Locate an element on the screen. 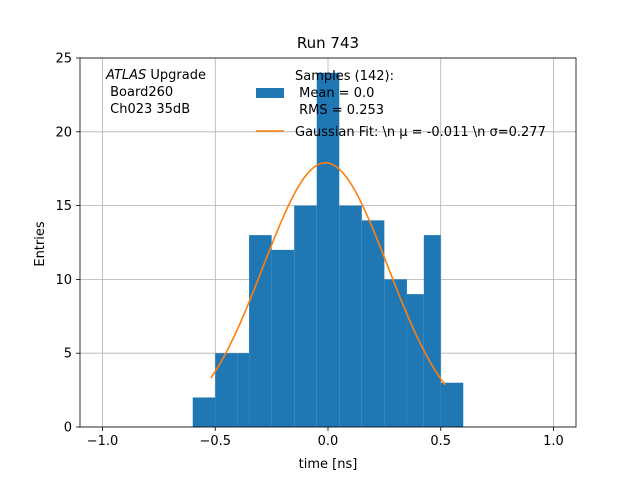 The height and width of the screenshot is (480, 640). y-tick-label: 15 is located at coordinates (63, 206).